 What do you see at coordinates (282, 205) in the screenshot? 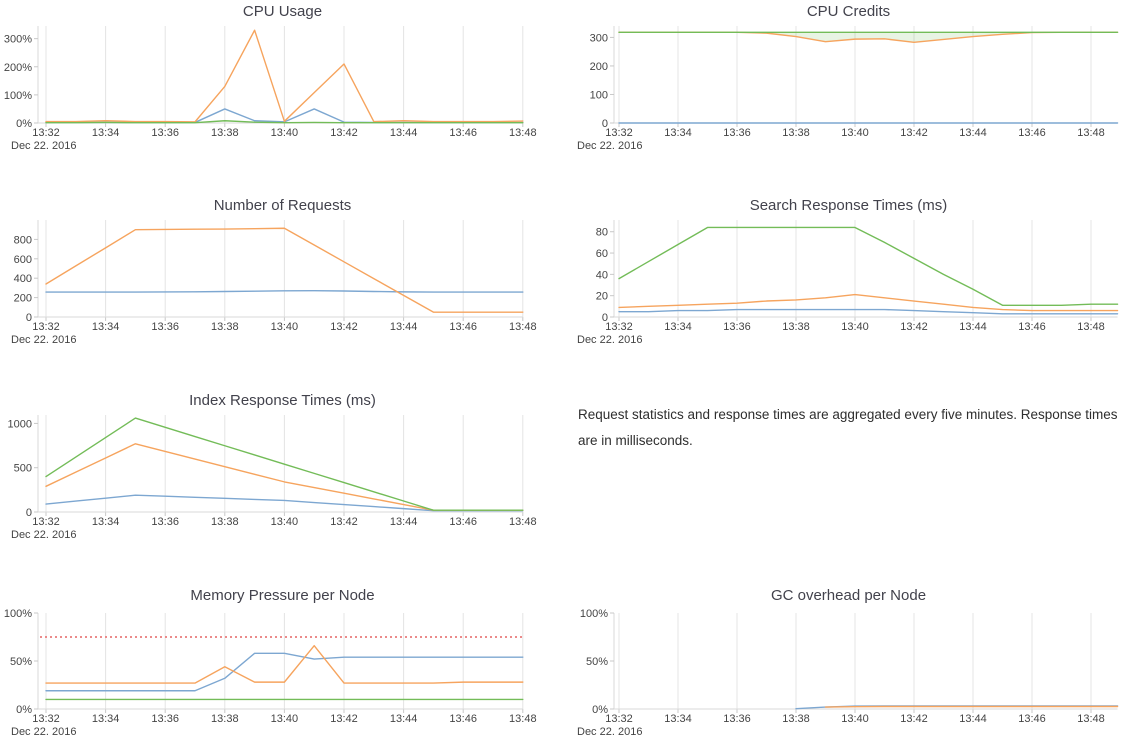
I see `chart-title-number-of-requests: Number of Requests` at bounding box center [282, 205].